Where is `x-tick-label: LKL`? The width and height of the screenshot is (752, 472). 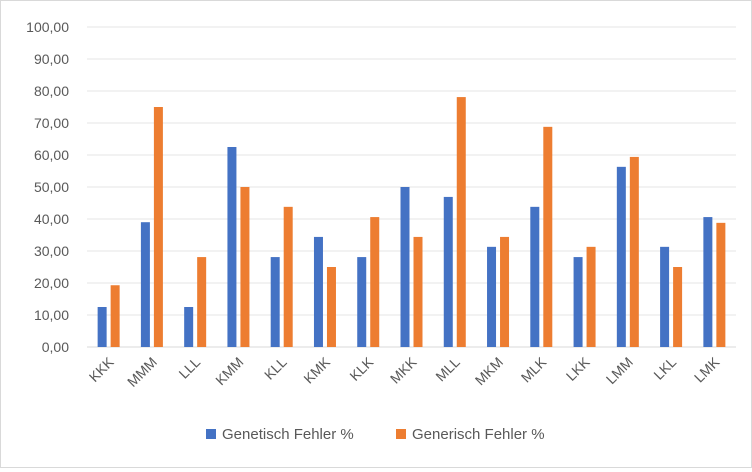 x-tick-label: LKL is located at coordinates (664, 368).